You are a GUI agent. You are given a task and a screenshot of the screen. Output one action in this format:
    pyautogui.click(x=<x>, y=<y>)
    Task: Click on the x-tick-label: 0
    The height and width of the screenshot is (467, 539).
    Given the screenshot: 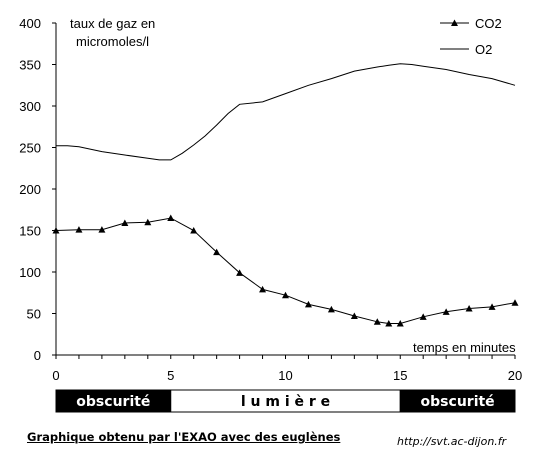 What is the action you would take?
    pyautogui.click(x=55, y=375)
    